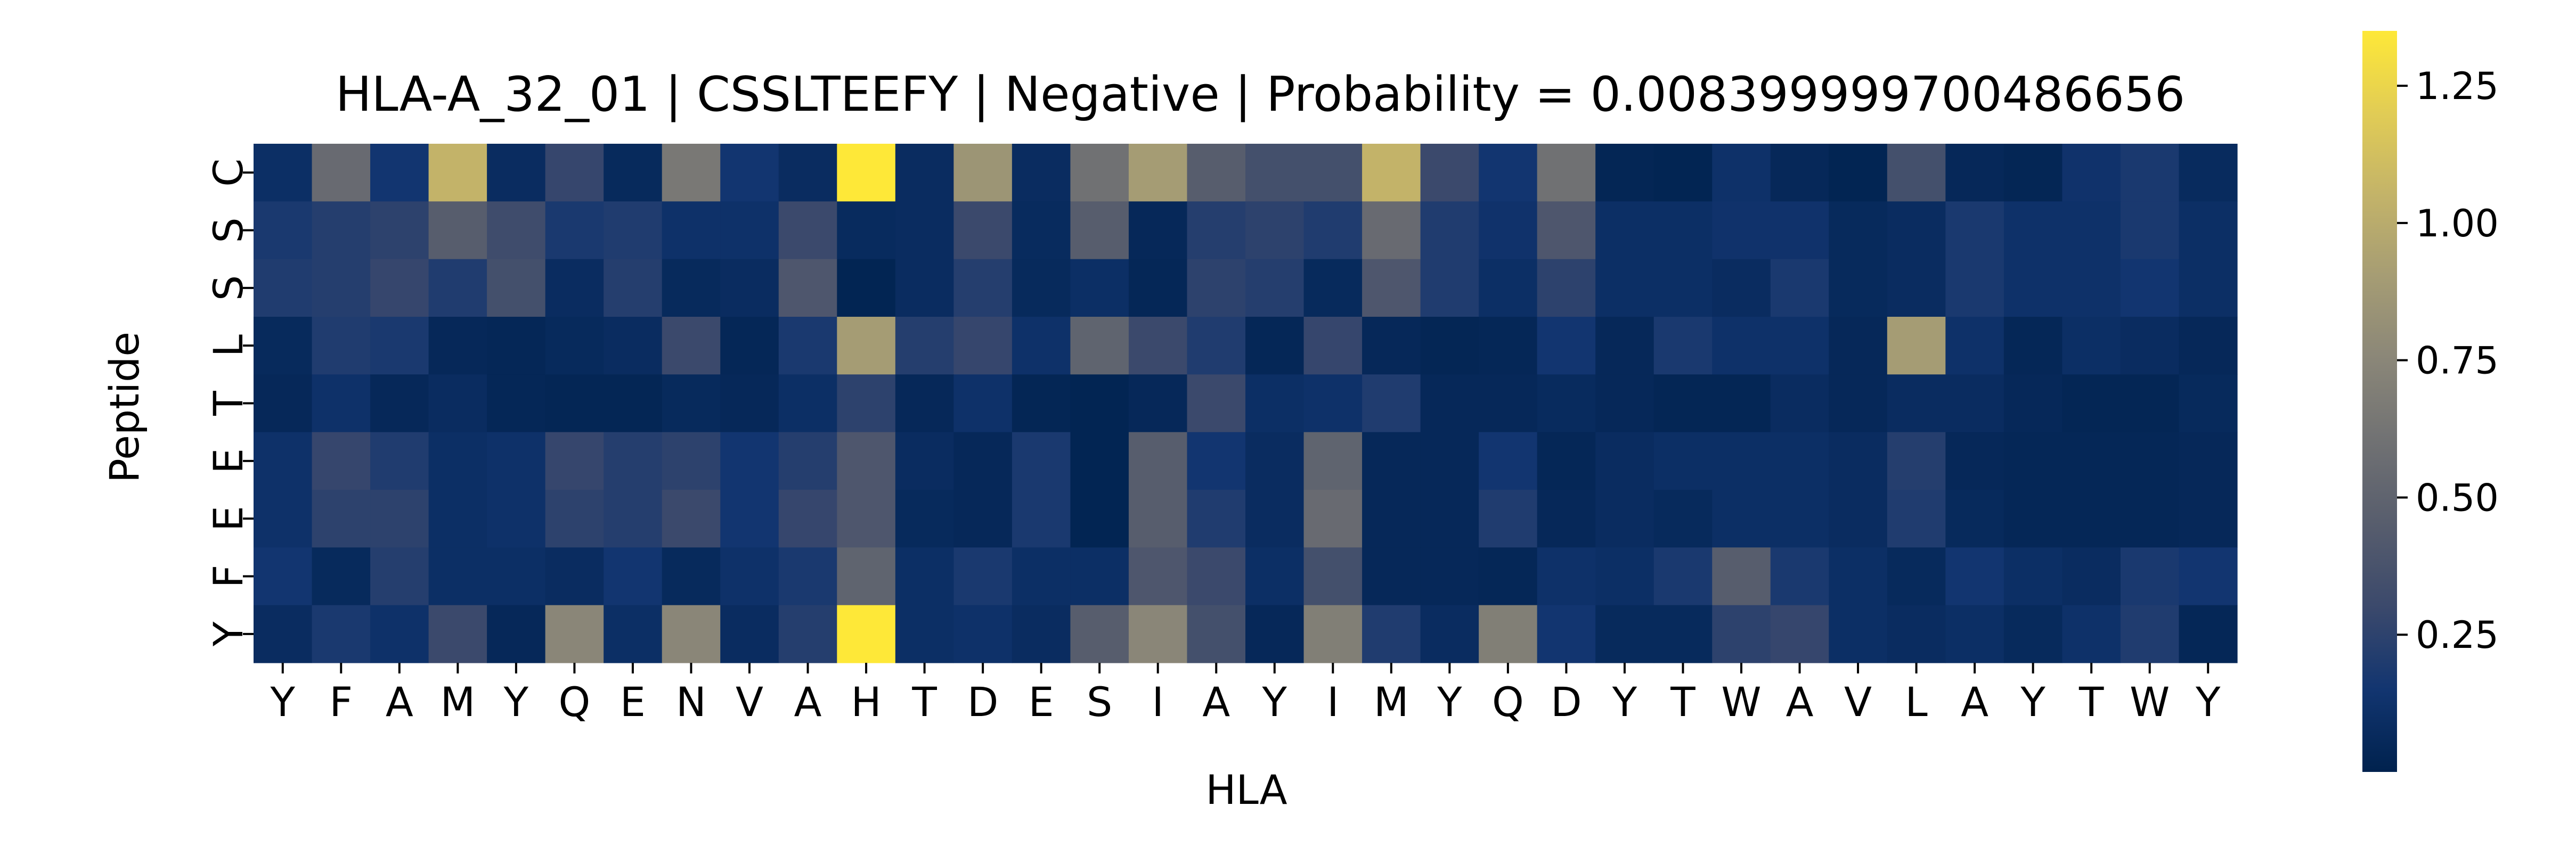  Describe the element at coordinates (1974, 702) in the screenshot. I see `x-tick-label: A` at that location.